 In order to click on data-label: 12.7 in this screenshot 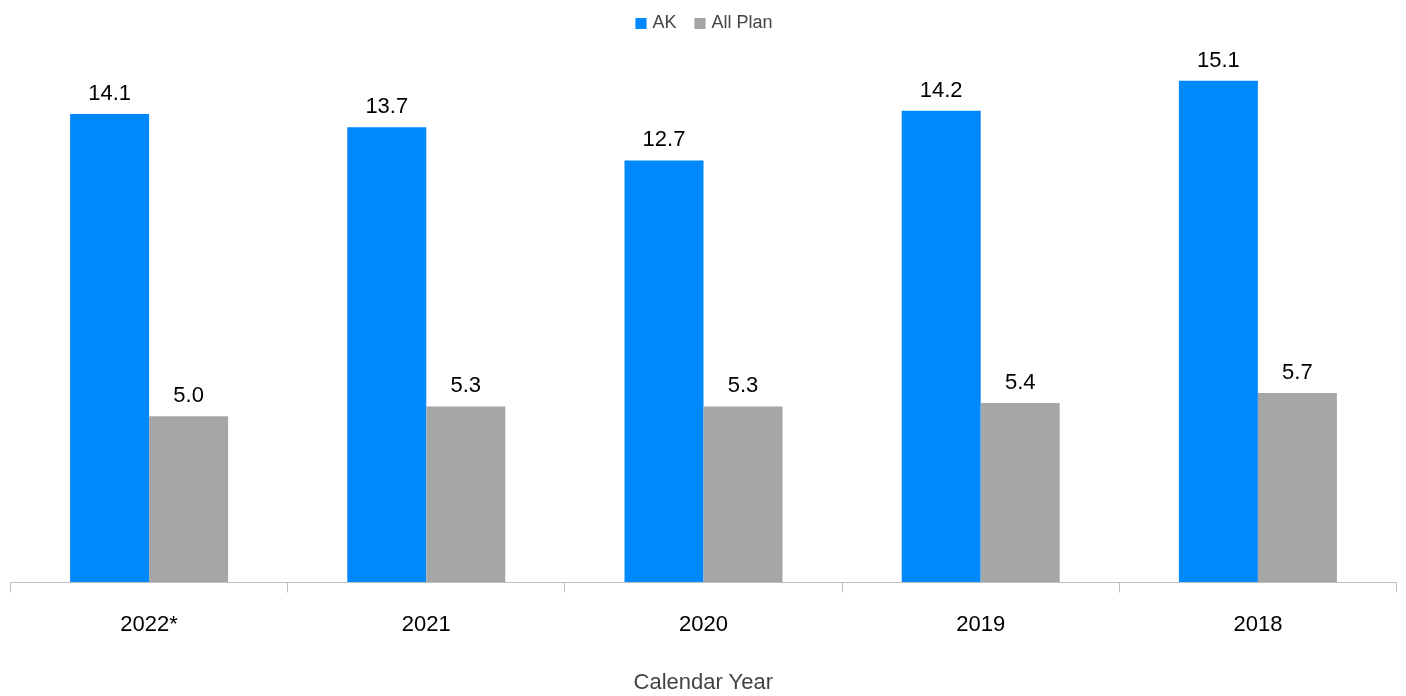, I will do `click(664, 139)`.